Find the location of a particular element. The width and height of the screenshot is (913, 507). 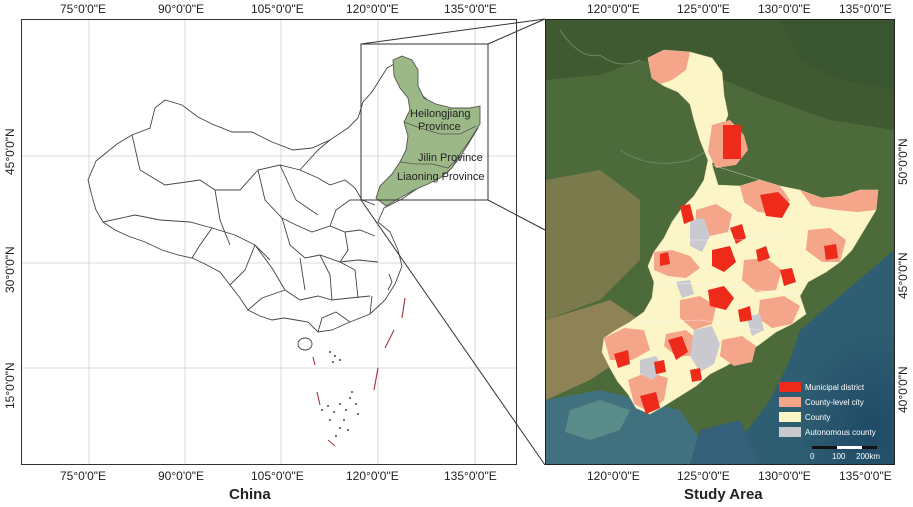

inset-box is located at coordinates (424, 122).